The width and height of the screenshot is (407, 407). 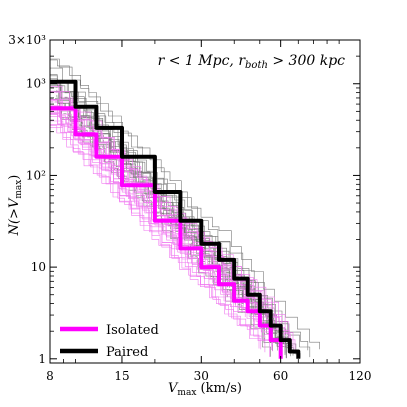 What do you see at coordinates (50, 376) in the screenshot?
I see `x-tick-label: 8` at bounding box center [50, 376].